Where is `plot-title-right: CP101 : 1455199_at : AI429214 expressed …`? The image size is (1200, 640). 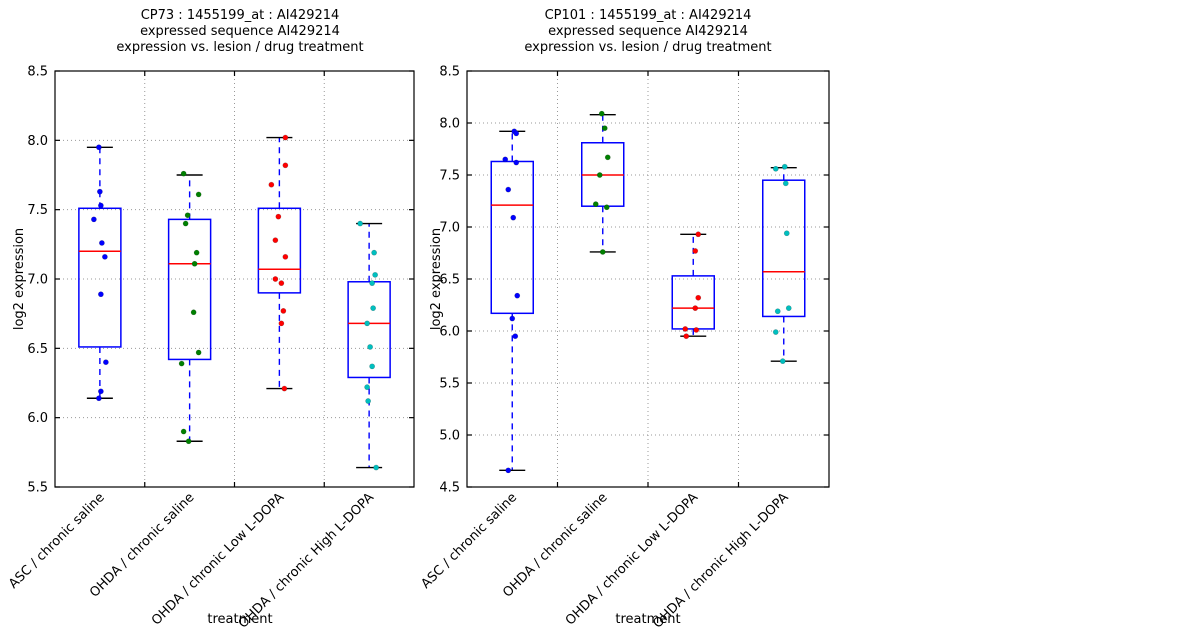
plot-title-right: CP101 : 1455199_at : AI429214 expressed … is located at coordinates (648, 31).